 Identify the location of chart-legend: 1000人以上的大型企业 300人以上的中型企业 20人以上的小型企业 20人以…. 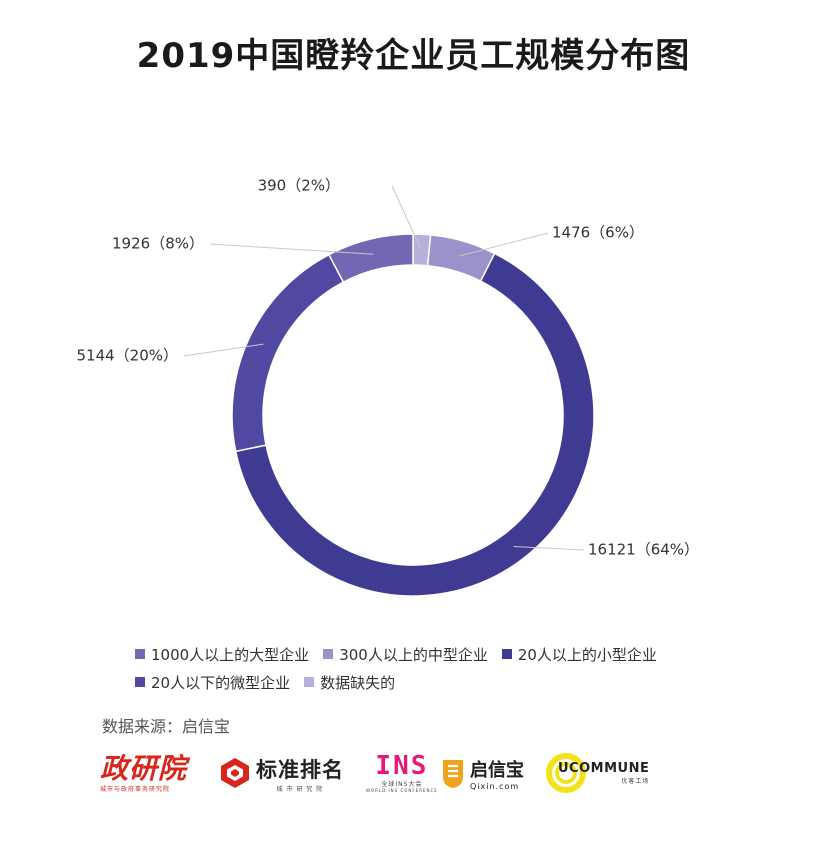
(435, 668).